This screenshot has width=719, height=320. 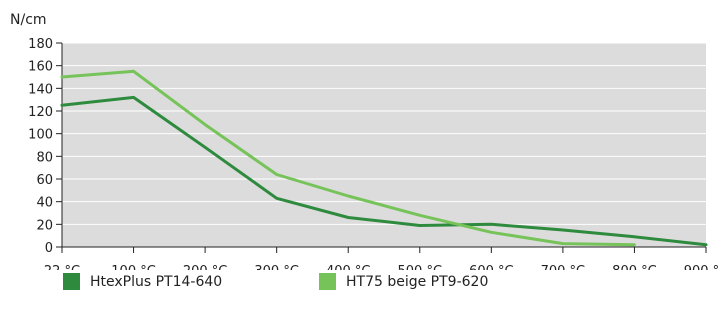 What do you see at coordinates (44, 180) in the screenshot?
I see `y-tick-label: 60` at bounding box center [44, 180].